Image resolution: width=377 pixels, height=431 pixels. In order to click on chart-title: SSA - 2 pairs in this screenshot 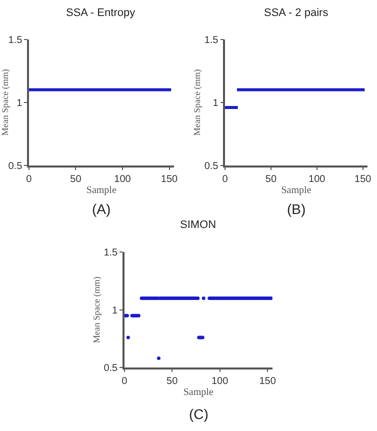, I will do `click(296, 13)`.